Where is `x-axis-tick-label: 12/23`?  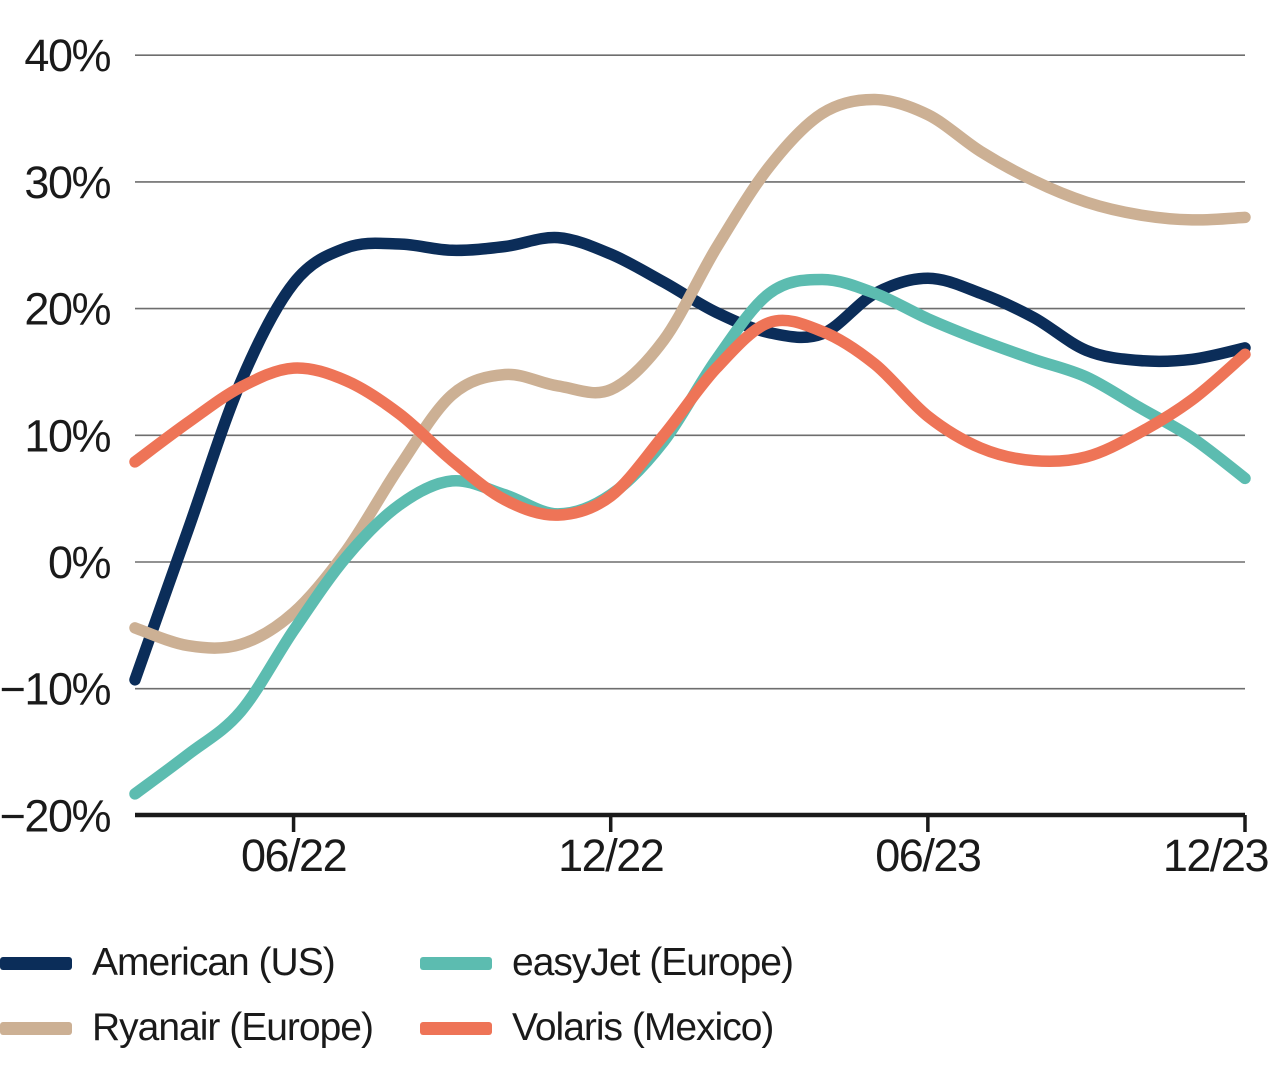
x-axis-tick-label: 12/23 is located at coordinates (1216, 855).